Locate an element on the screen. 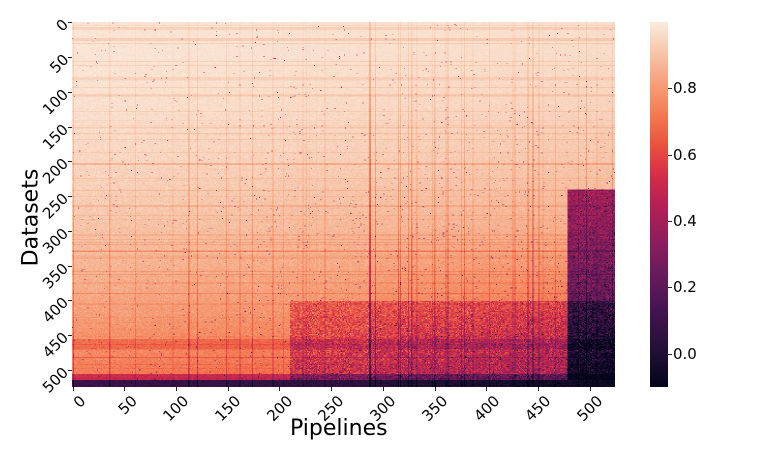 This screenshot has height=461, width=768. x-tick-label: 350 is located at coordinates (435, 408).